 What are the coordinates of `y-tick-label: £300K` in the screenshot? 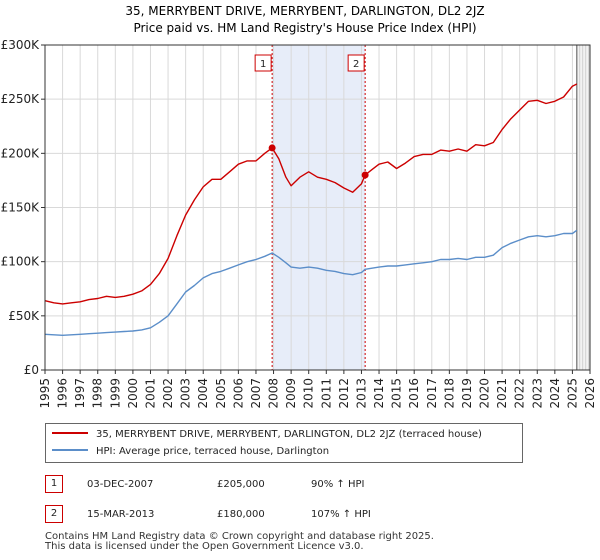 It's located at (21, 45).